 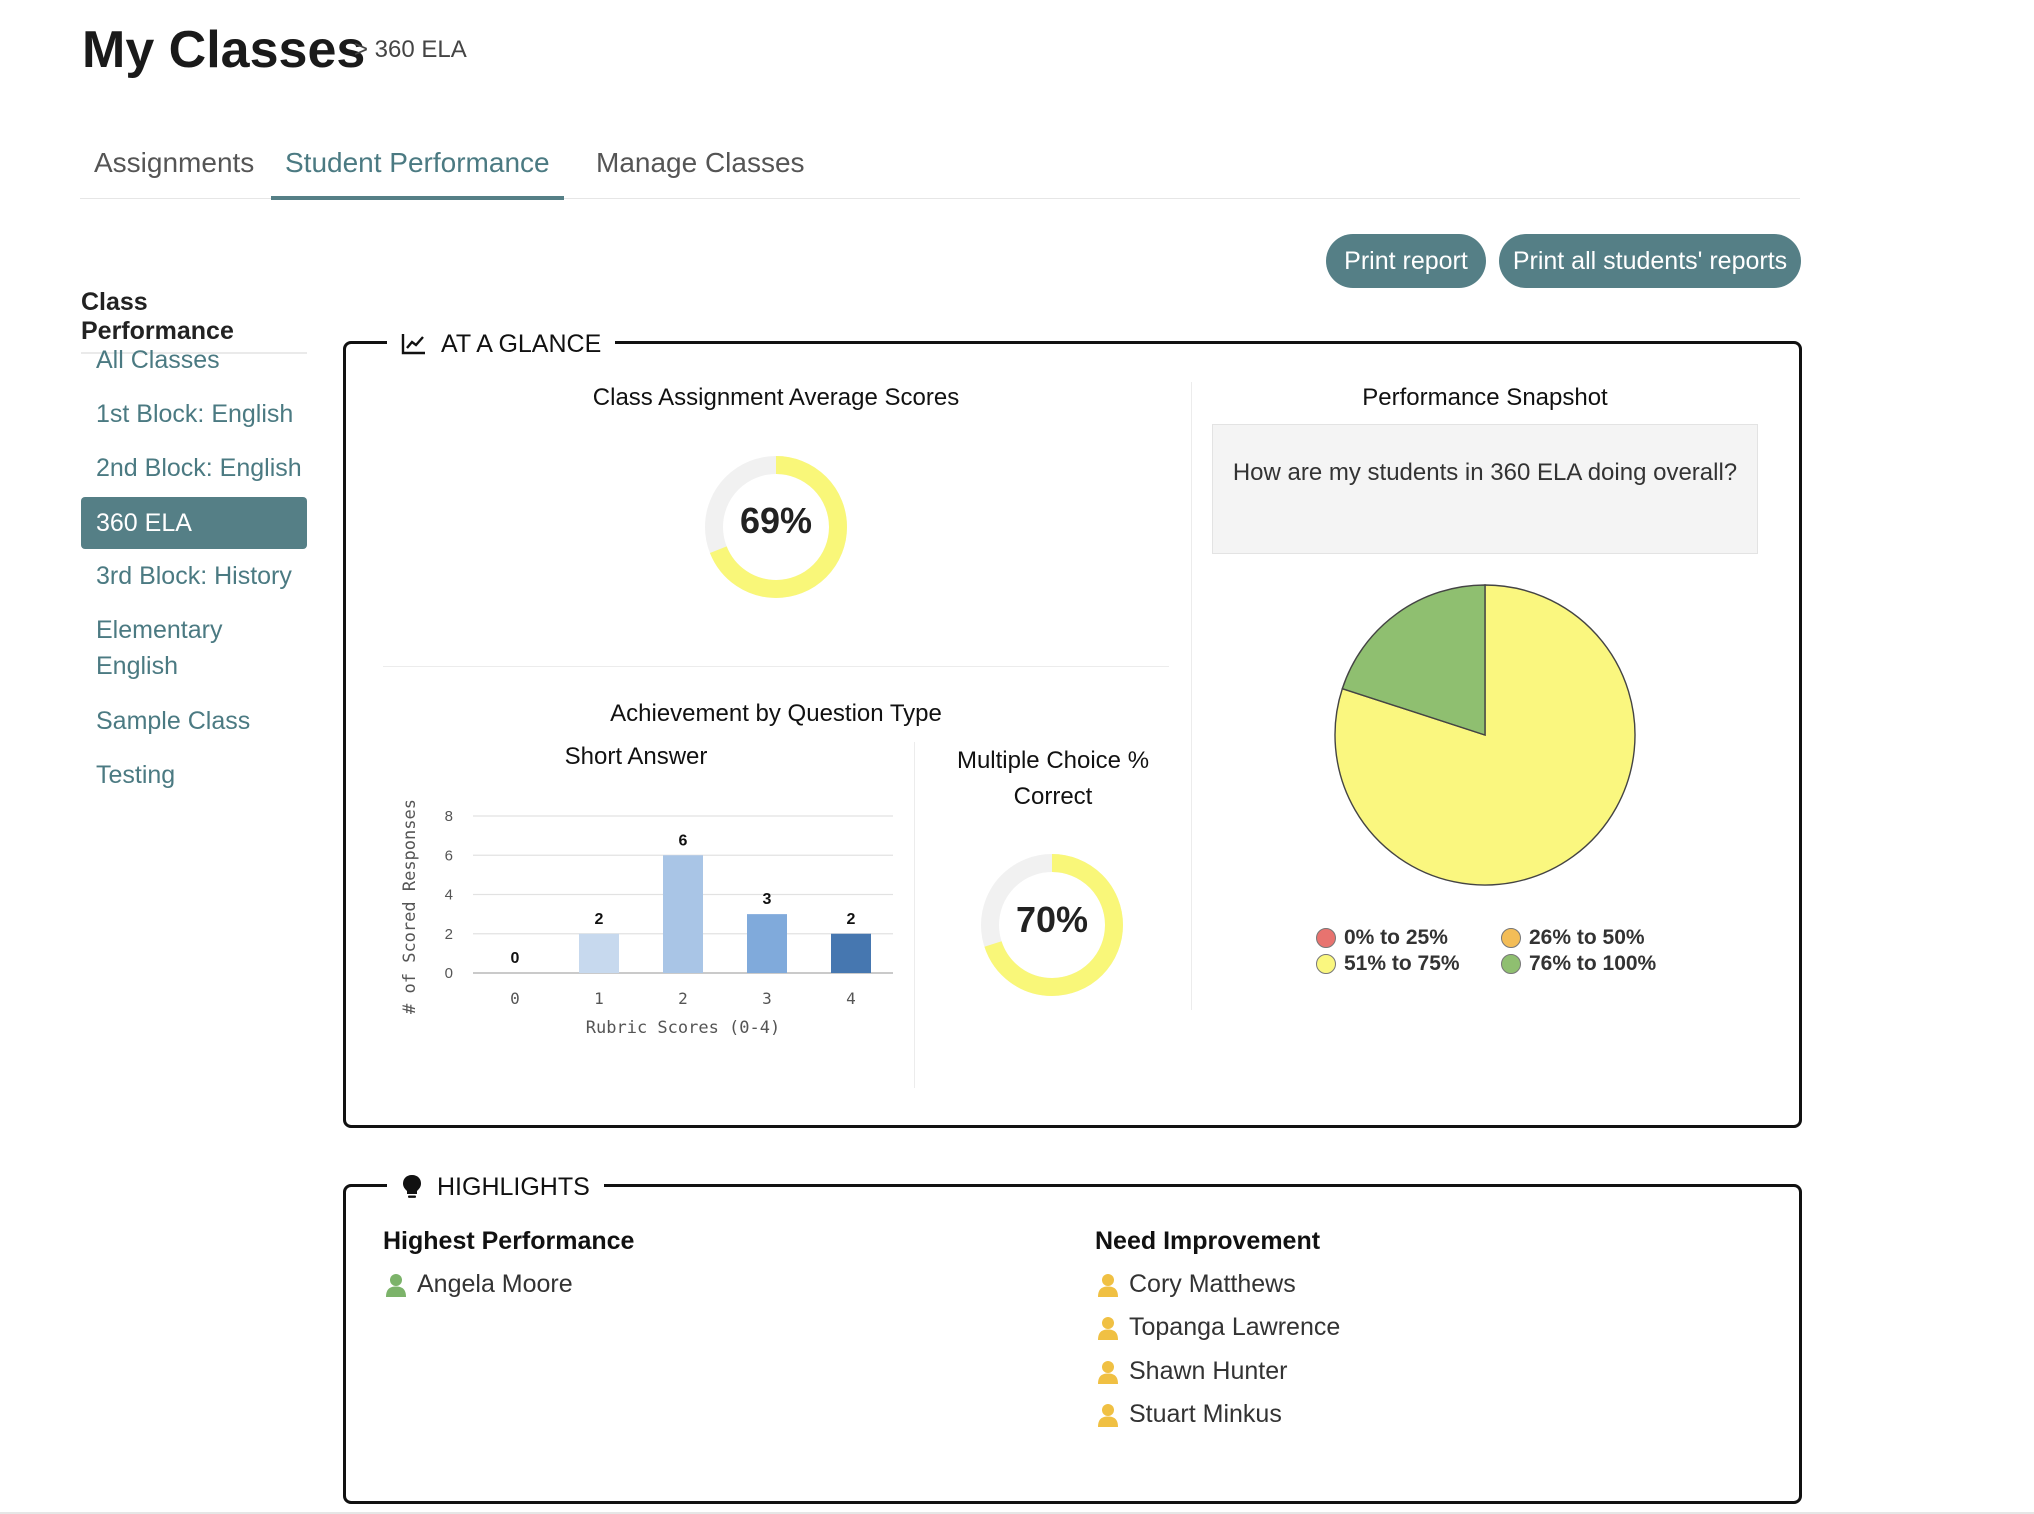 What do you see at coordinates (513, 1186) in the screenshot?
I see `highlights-title: HIGHLIGHTS` at bounding box center [513, 1186].